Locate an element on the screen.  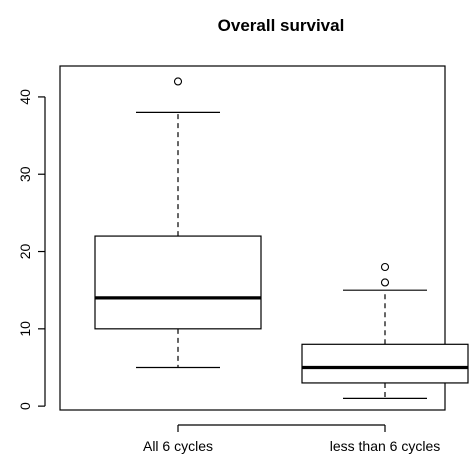
y-tick-label: 40 is located at coordinates (25, 97).